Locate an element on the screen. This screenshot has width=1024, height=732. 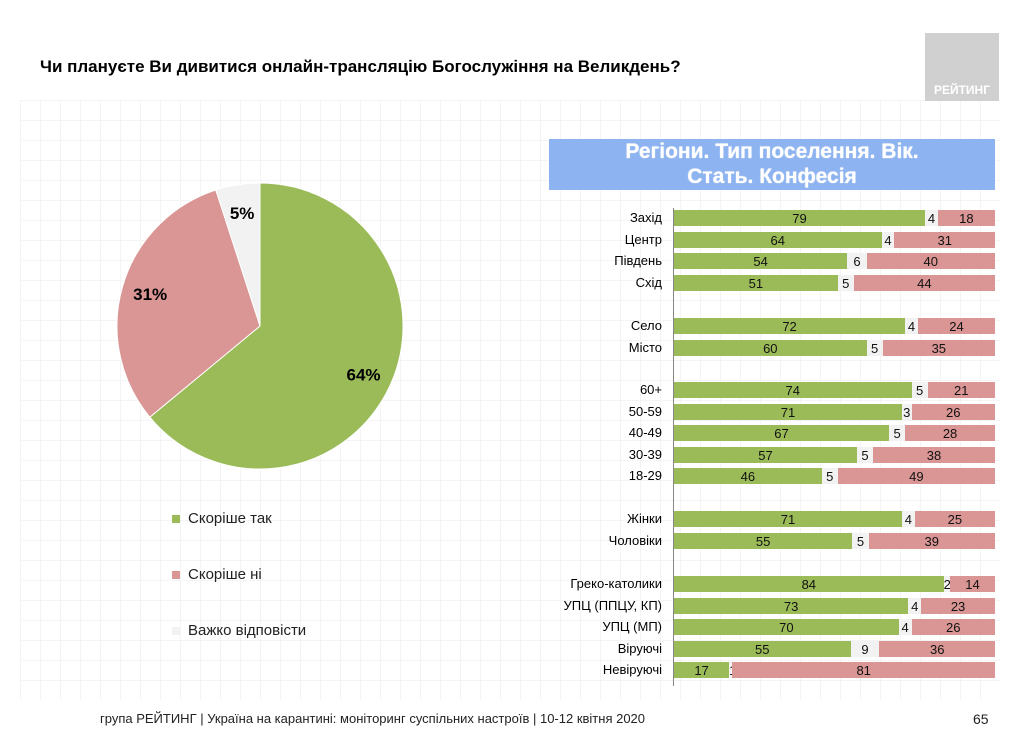
legend-label: Скоріше так is located at coordinates (230, 518).